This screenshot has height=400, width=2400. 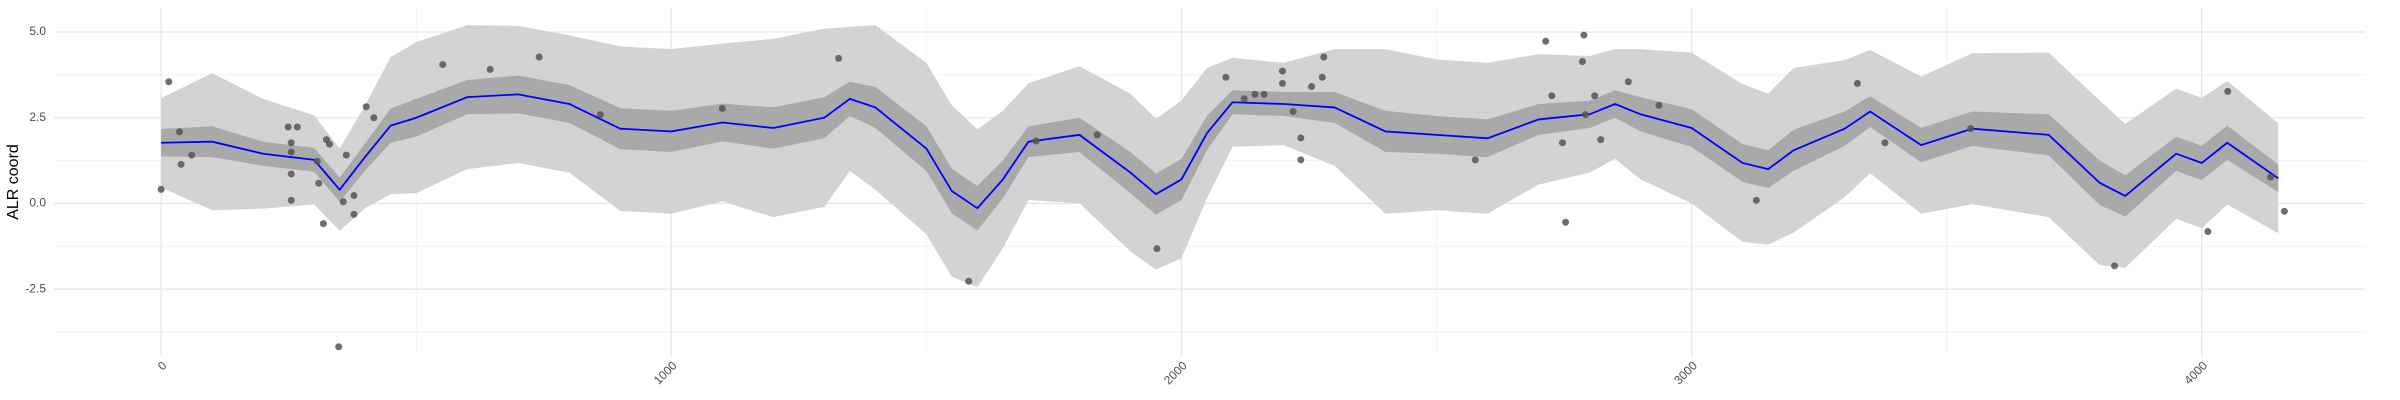 What do you see at coordinates (37, 203) in the screenshot?
I see `y-tick-label: 0.0` at bounding box center [37, 203].